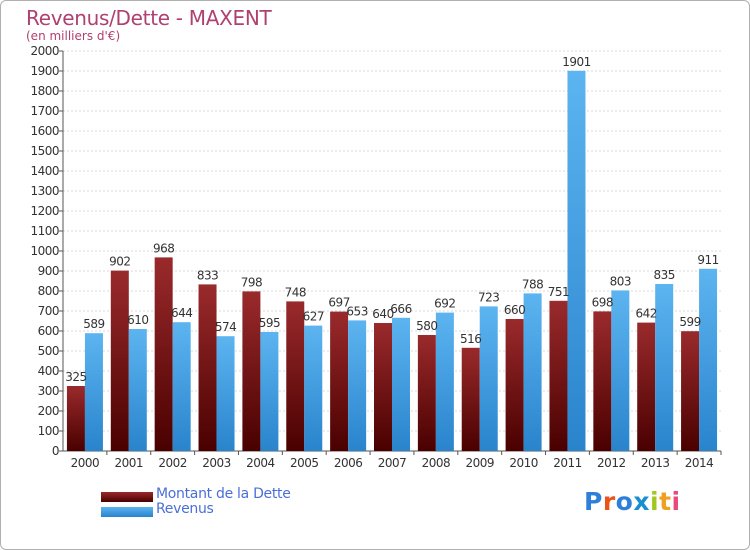 This screenshot has width=750, height=550. What do you see at coordinates (426, 326) in the screenshot?
I see `data-label-debt: 580` at bounding box center [426, 326].